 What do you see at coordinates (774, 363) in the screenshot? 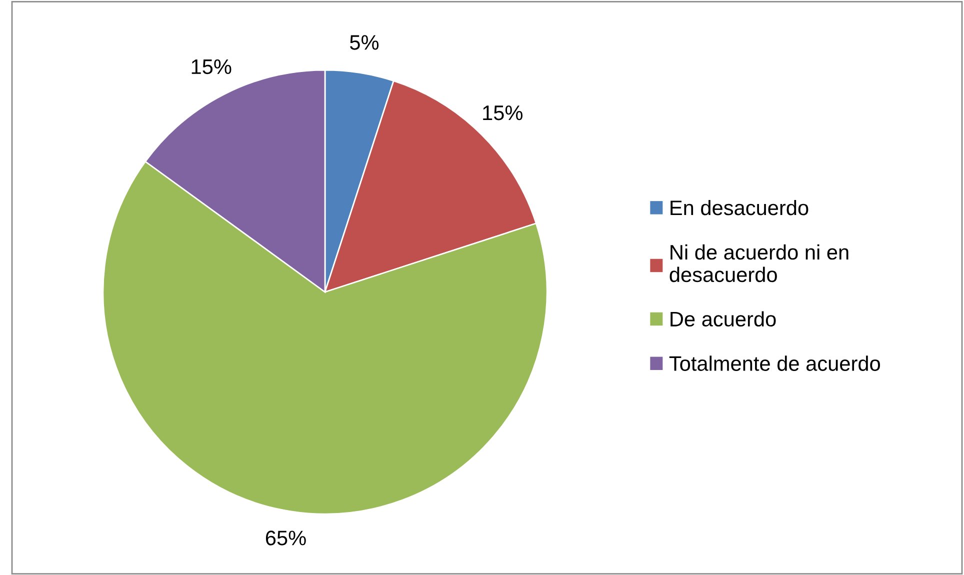
I see `legend-label: Totalmente de acuerdo` at bounding box center [774, 363].